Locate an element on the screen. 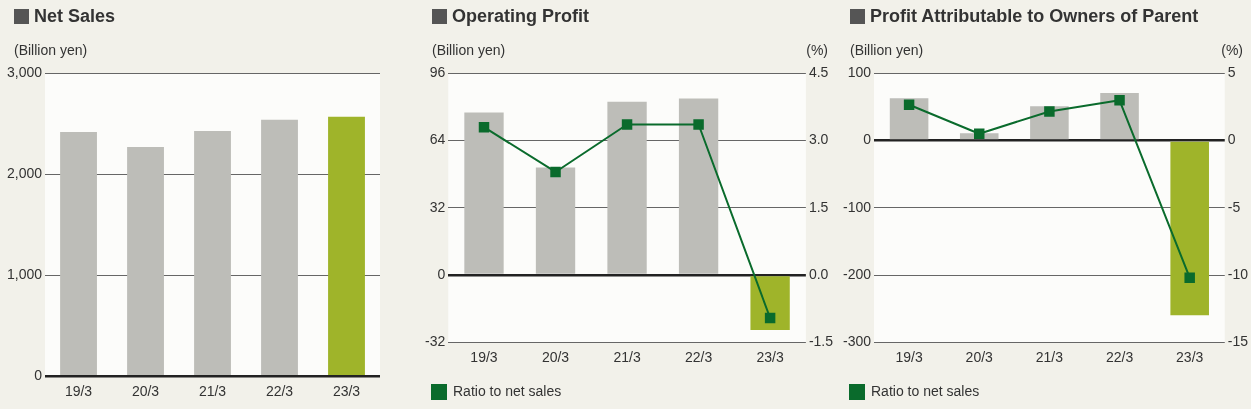 The width and height of the screenshot is (1251, 409). y-tick-label: -300 is located at coordinates (857, 341).